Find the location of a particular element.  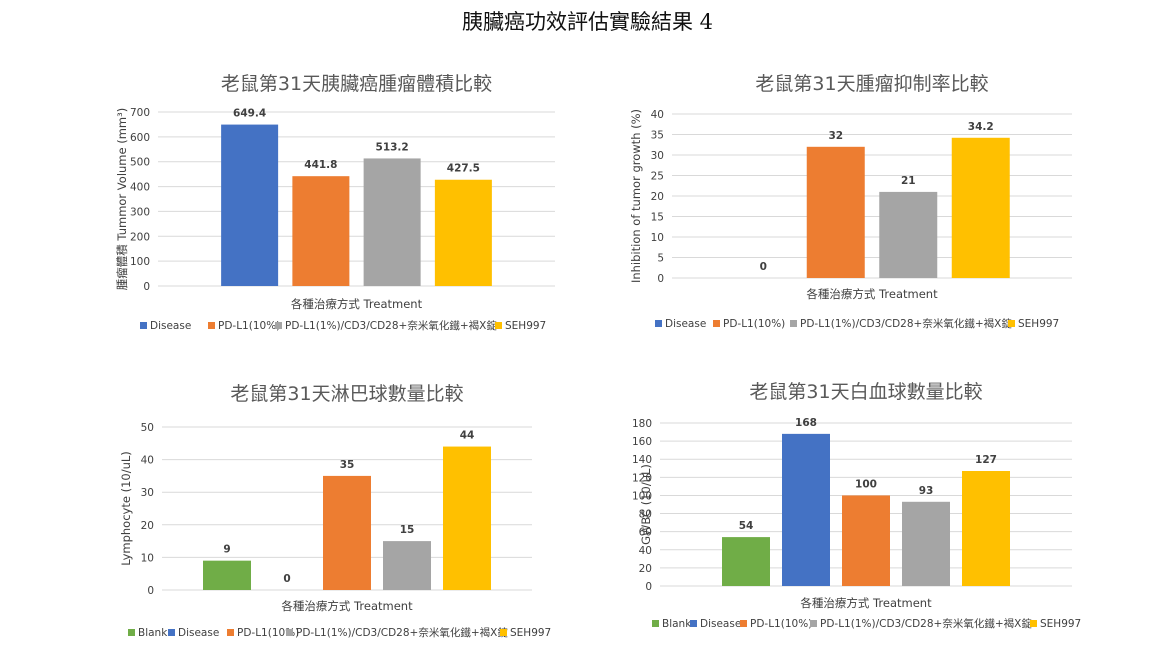

data-label: 168 is located at coordinates (806, 423).